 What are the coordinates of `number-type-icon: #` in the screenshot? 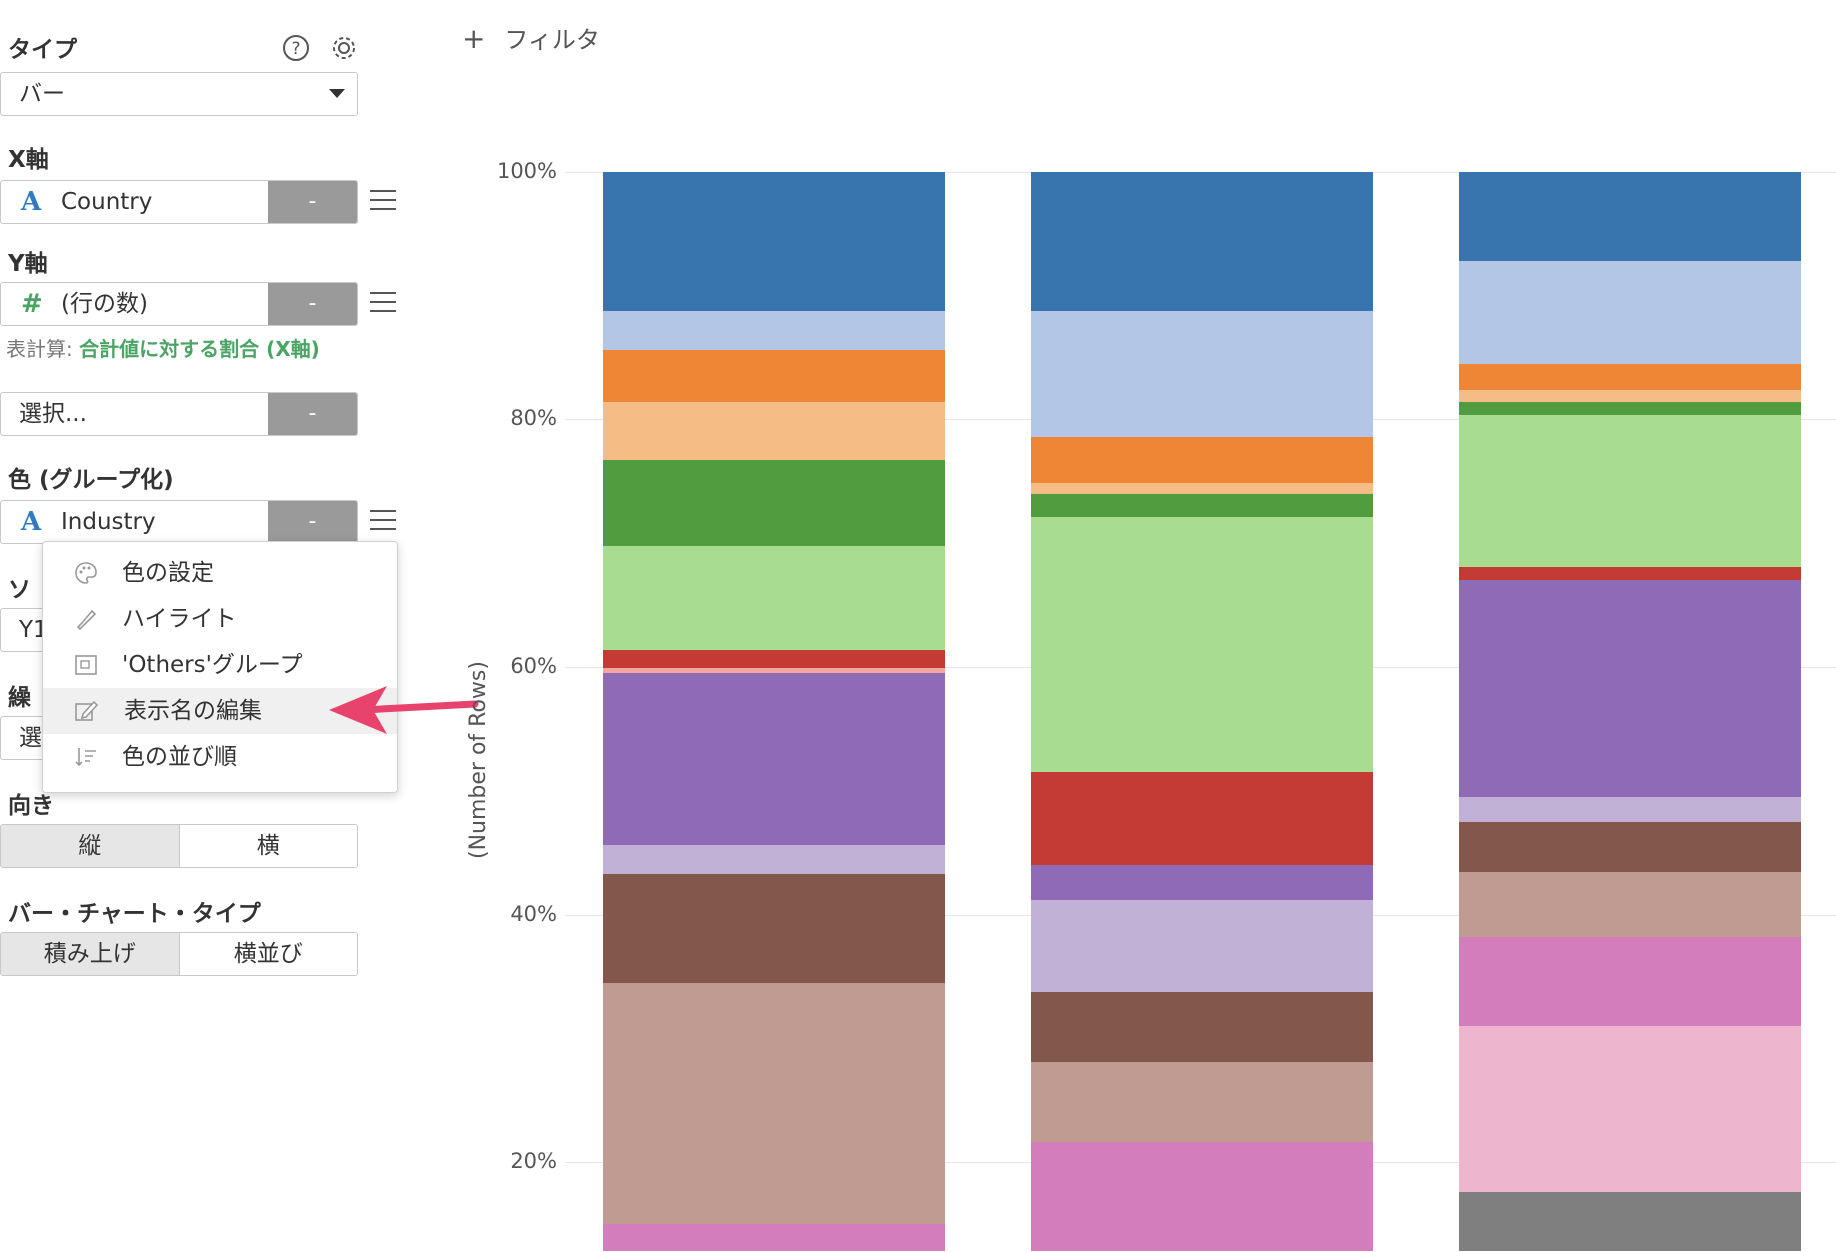 It's located at (32, 304).